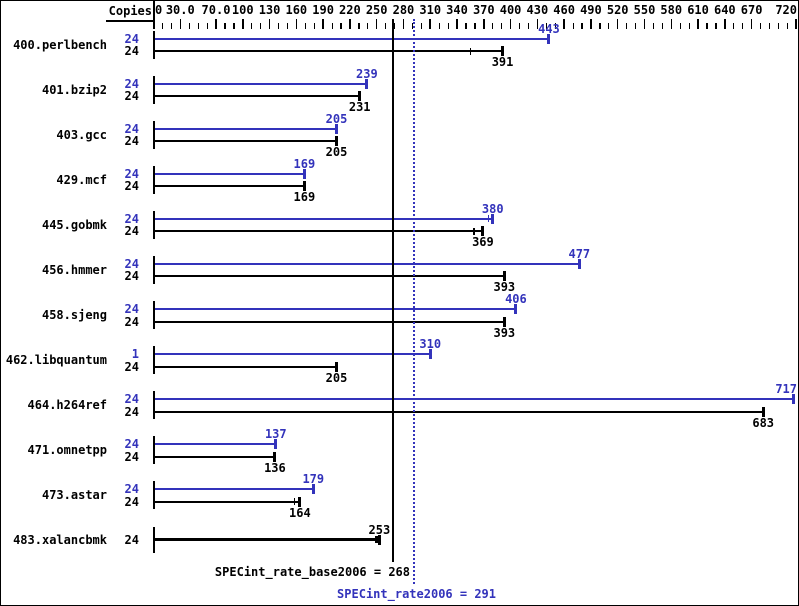  What do you see at coordinates (74, 270) in the screenshot?
I see `benchmark-label: 456.hmmer` at bounding box center [74, 270].